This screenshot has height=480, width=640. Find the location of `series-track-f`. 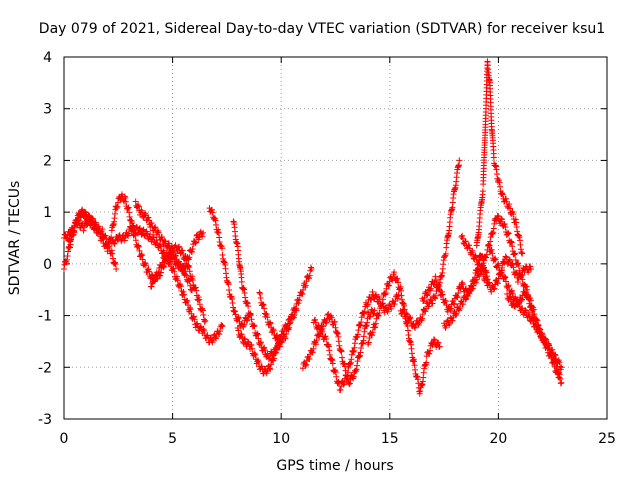

series-track-f is located at coordinates (170, 261).